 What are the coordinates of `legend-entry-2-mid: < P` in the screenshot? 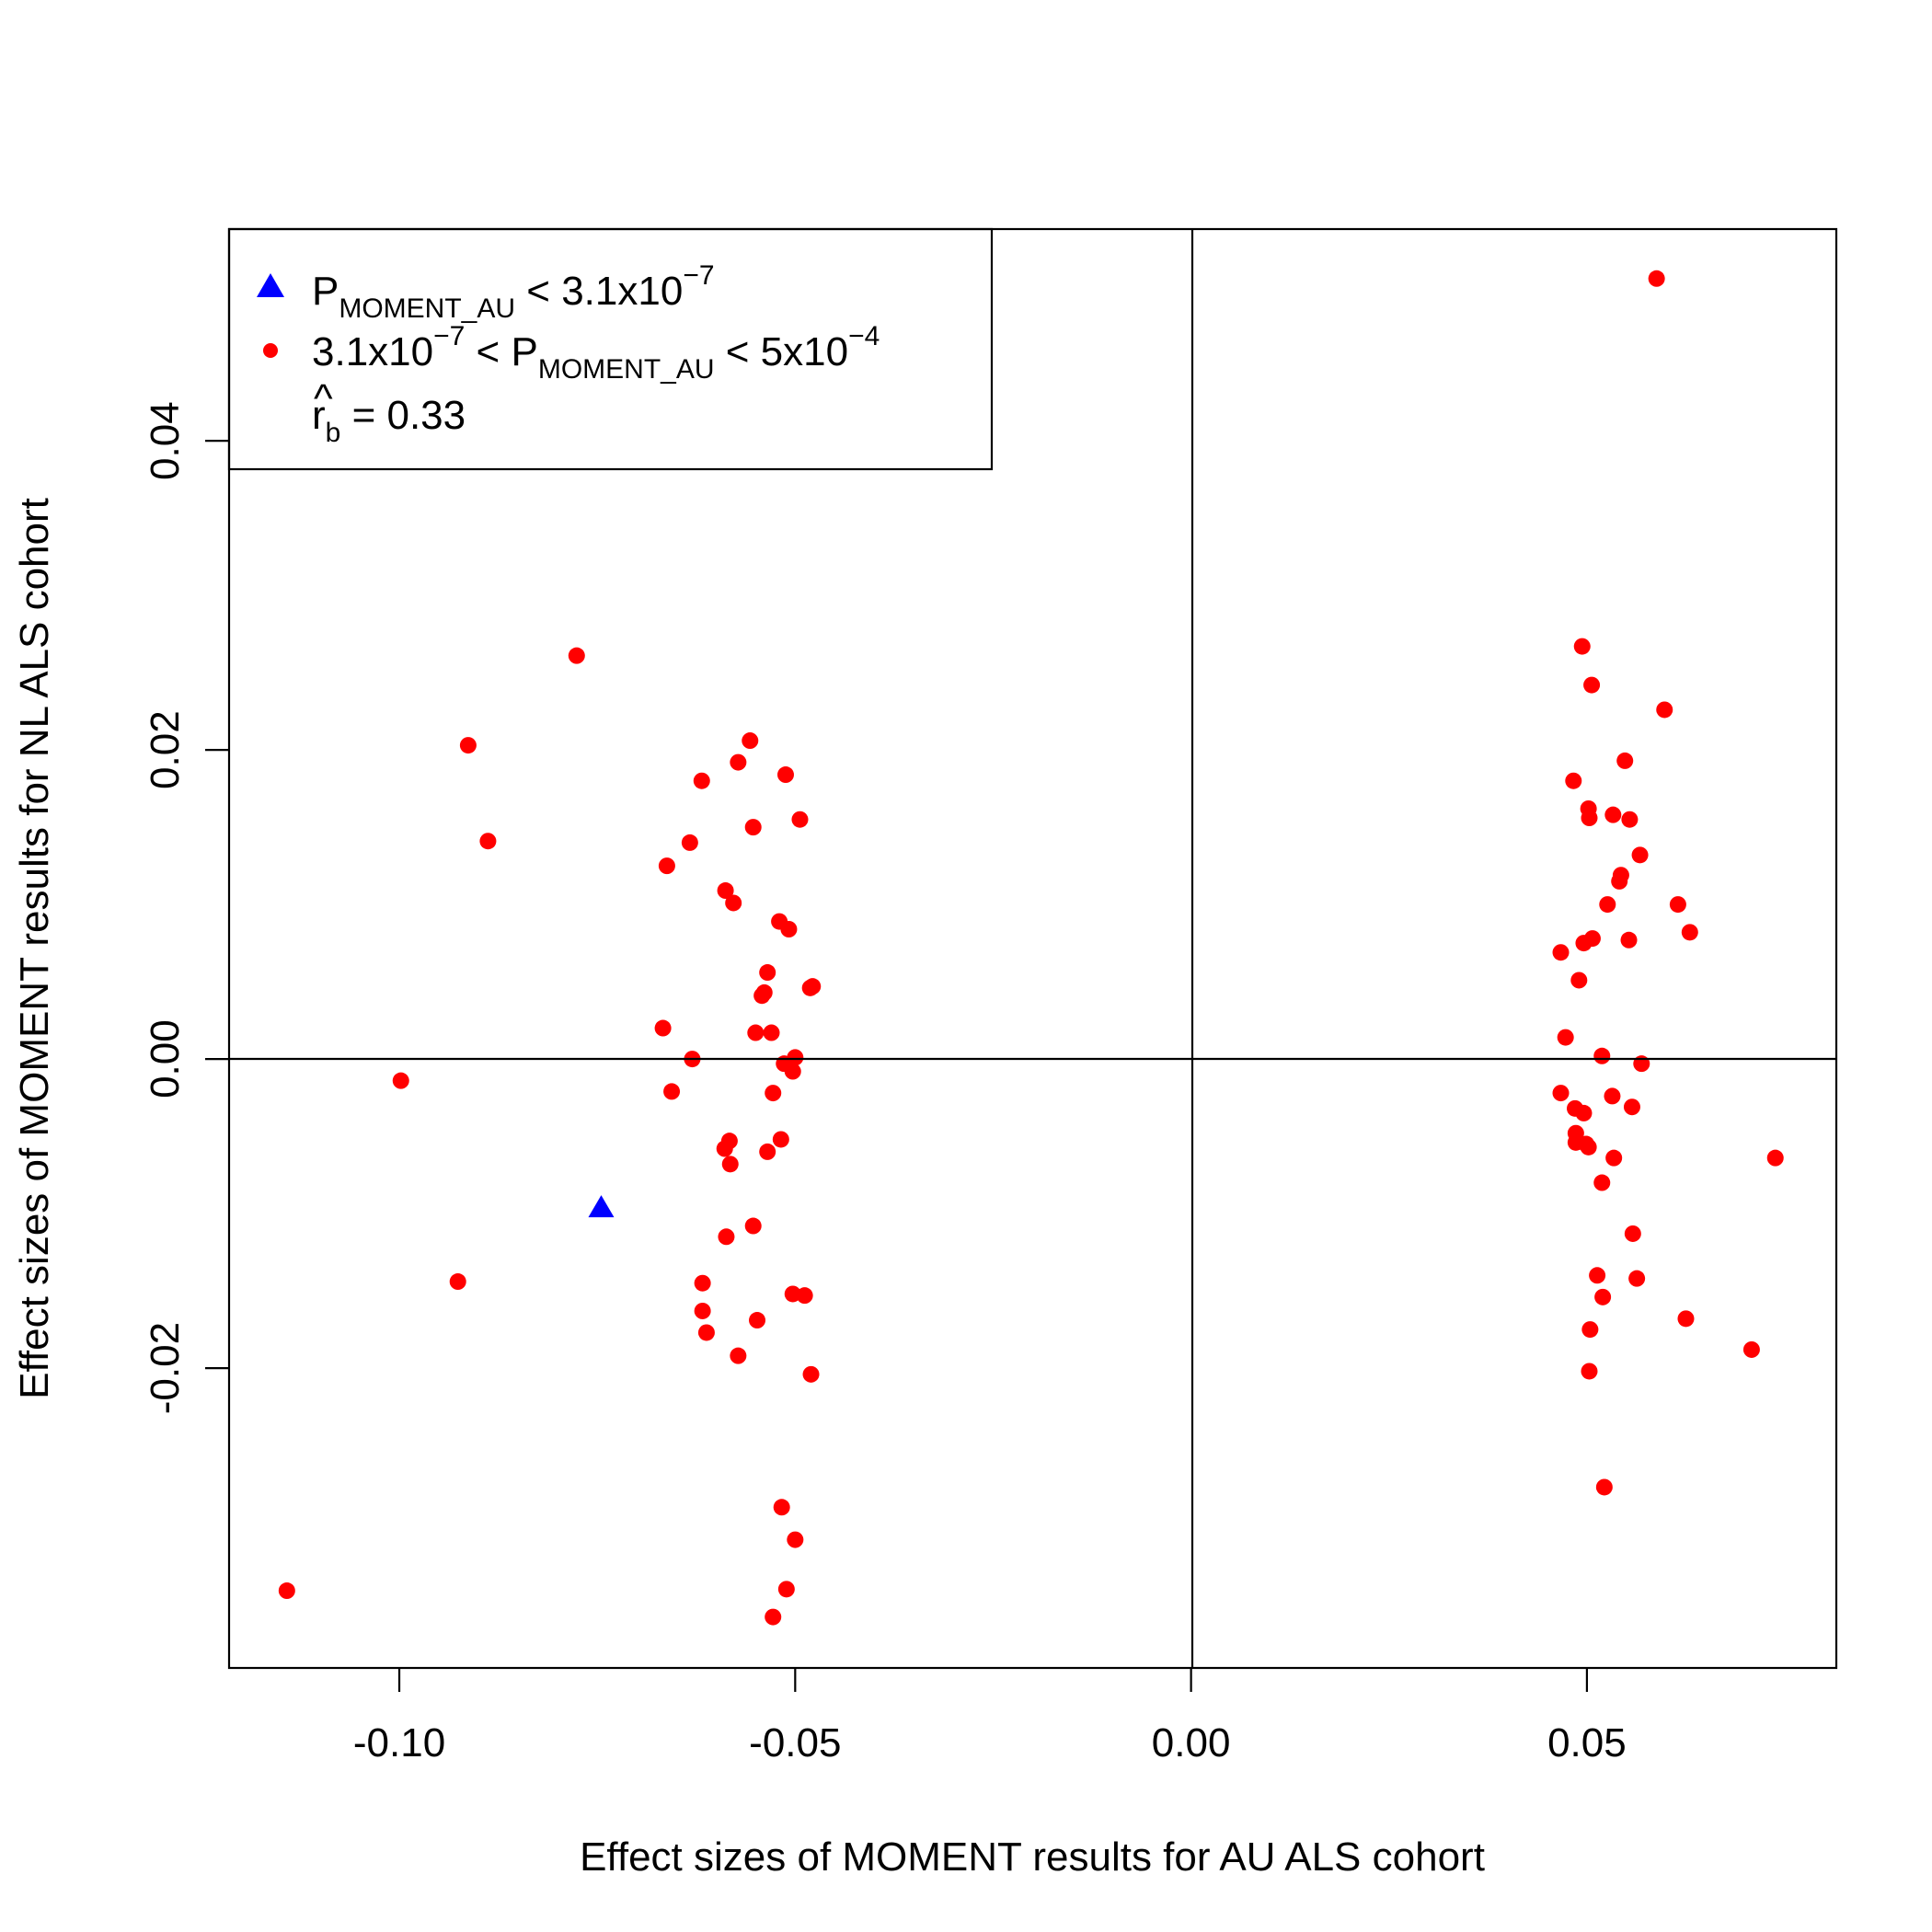 It's located at (501, 351).